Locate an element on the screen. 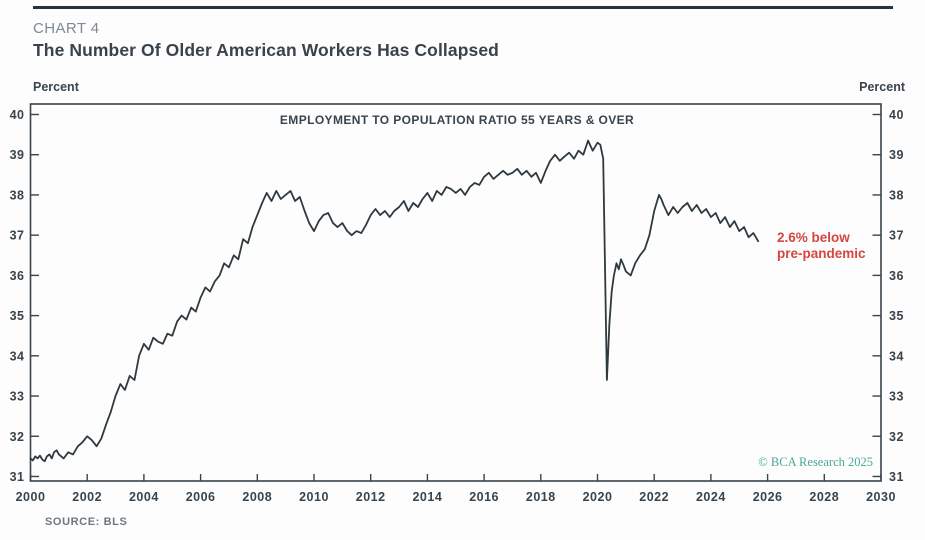  y-tick-label-right: 34 is located at coordinates (896, 356).